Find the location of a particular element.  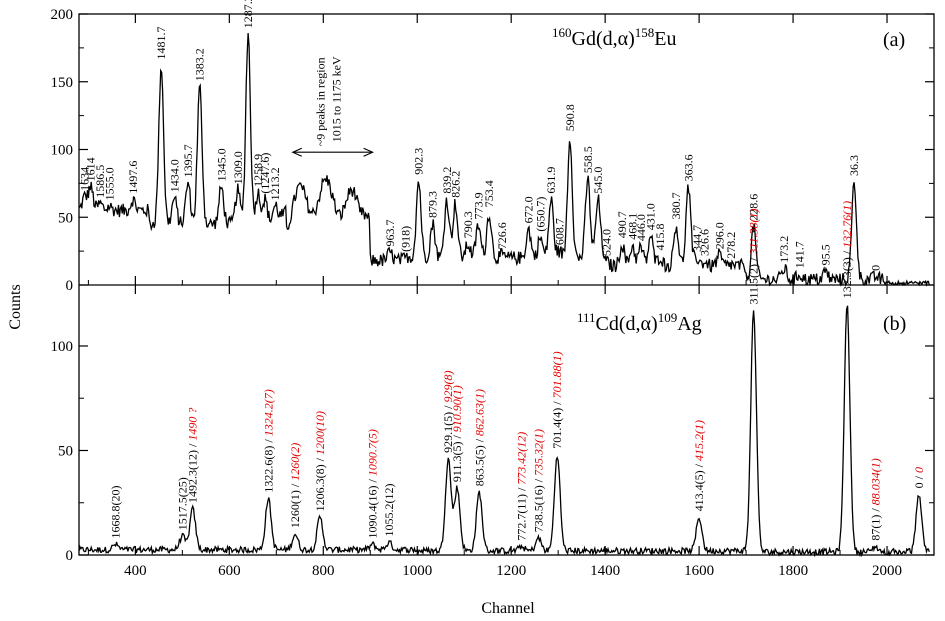

peak-energy-measured: 0 is located at coordinates (919, 485).